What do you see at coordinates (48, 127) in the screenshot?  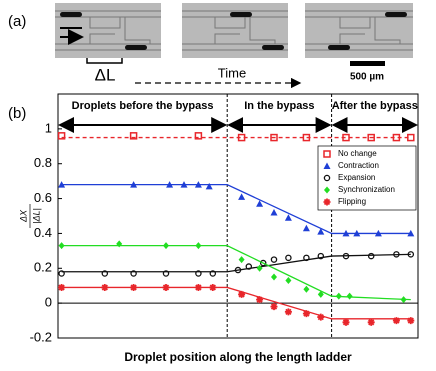 I see `y-tick-label: 1` at bounding box center [48, 127].